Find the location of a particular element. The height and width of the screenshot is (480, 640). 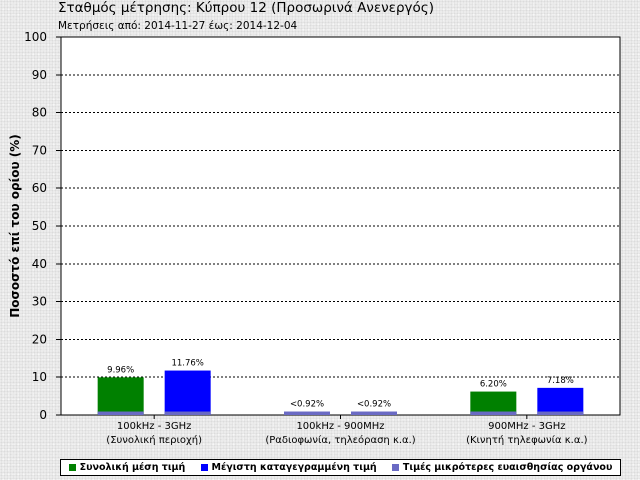

data-label: 6.20% is located at coordinates (493, 385).